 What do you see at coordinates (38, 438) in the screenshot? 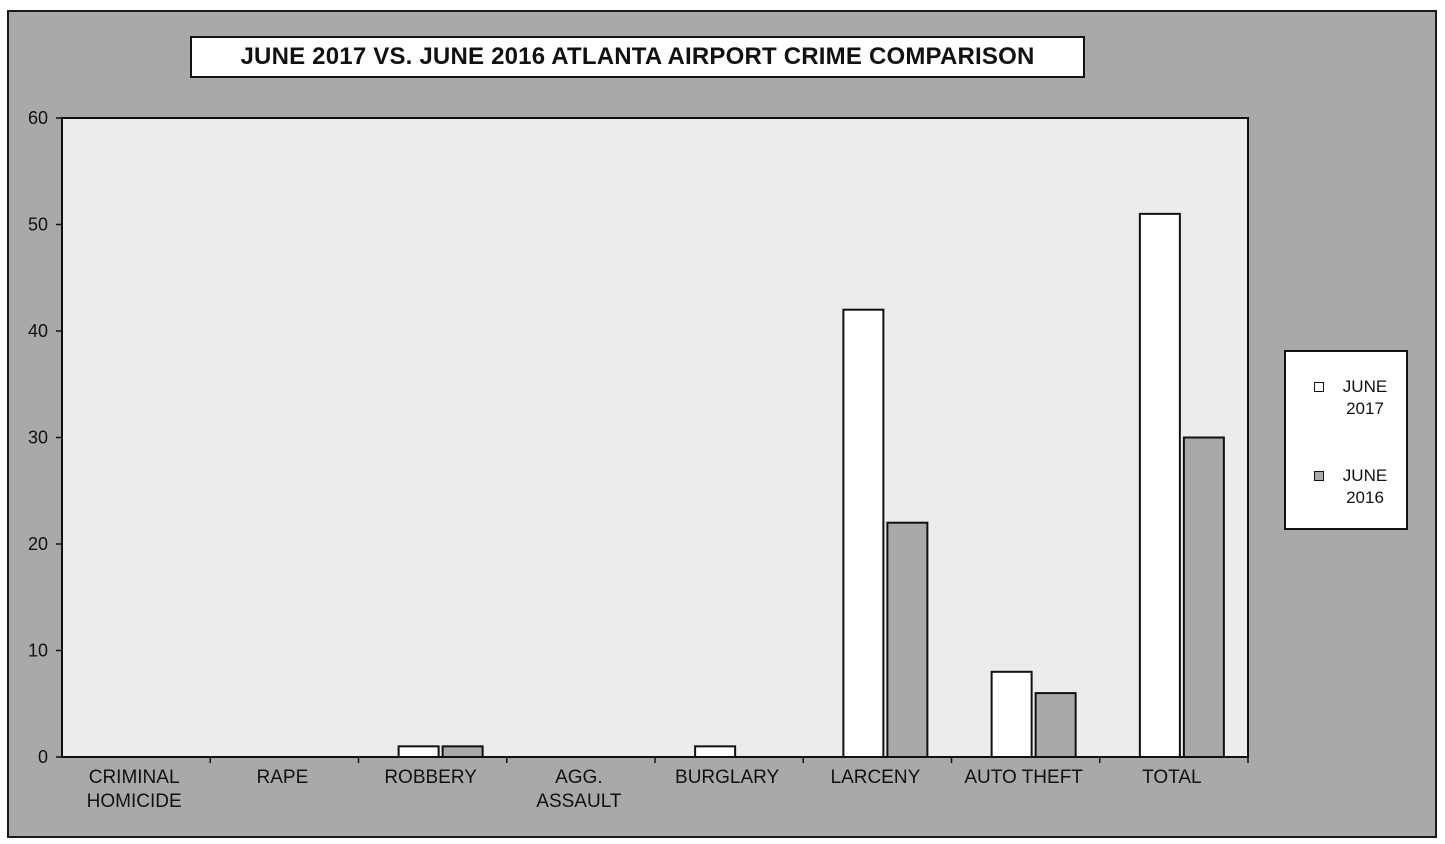
I see `y-tick-label: 30` at bounding box center [38, 438].